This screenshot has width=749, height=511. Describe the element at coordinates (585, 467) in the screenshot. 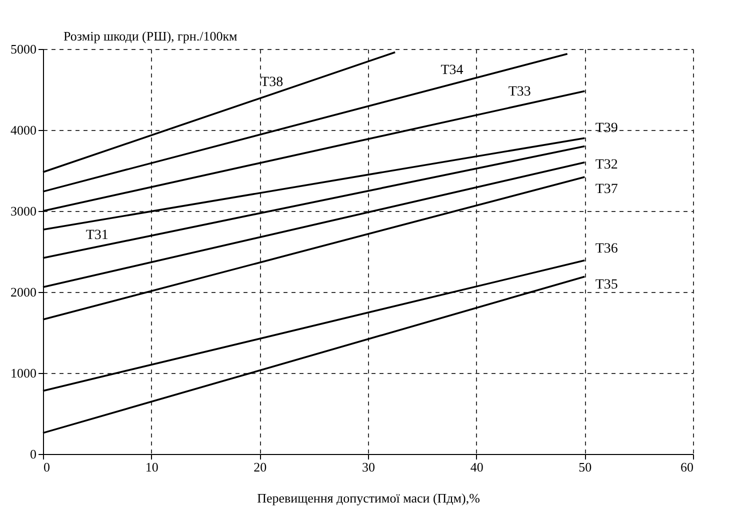

I see `x-tick-label: 50` at that location.